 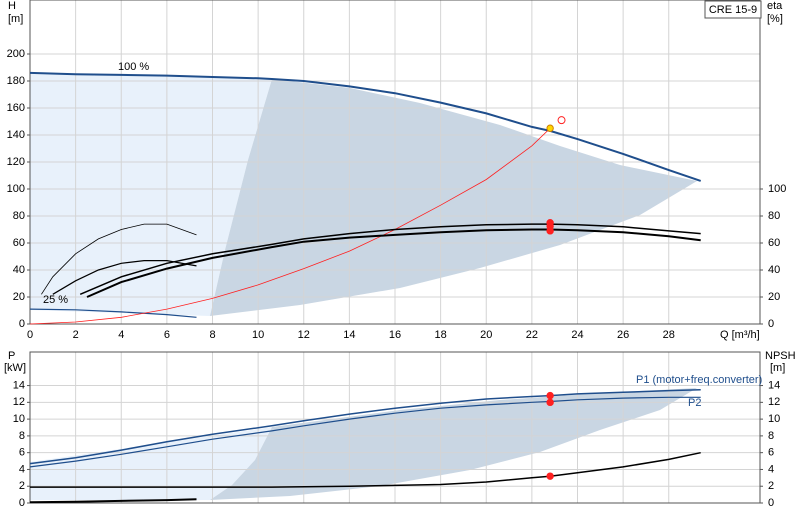 I want to click on y-tick-label: 6, so click(x=22, y=453).